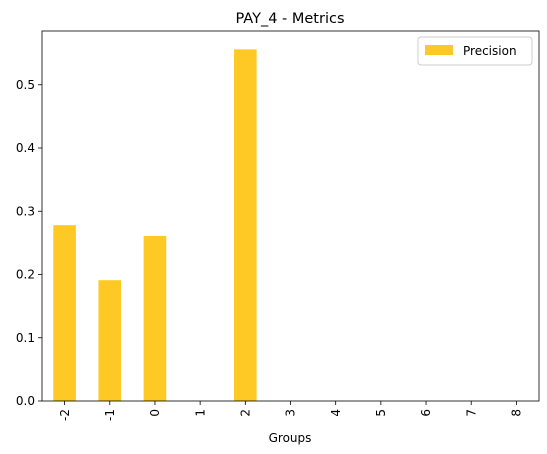 The width and height of the screenshot is (547, 454). Describe the element at coordinates (25, 275) in the screenshot. I see `y-tick-label: 0.2` at that location.